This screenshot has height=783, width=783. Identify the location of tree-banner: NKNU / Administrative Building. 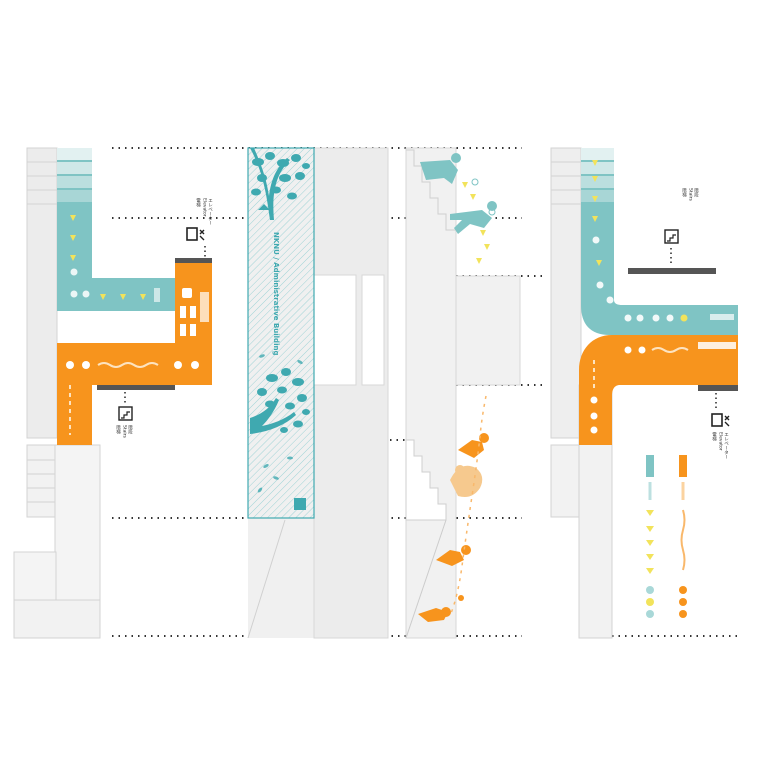
(281, 333).